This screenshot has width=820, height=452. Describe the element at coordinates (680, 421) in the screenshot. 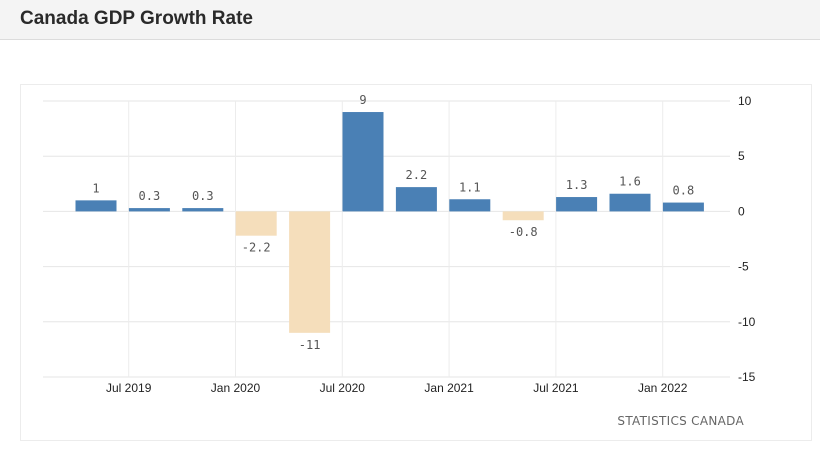

I see `source-label: STATISTICS CANADA` at that location.